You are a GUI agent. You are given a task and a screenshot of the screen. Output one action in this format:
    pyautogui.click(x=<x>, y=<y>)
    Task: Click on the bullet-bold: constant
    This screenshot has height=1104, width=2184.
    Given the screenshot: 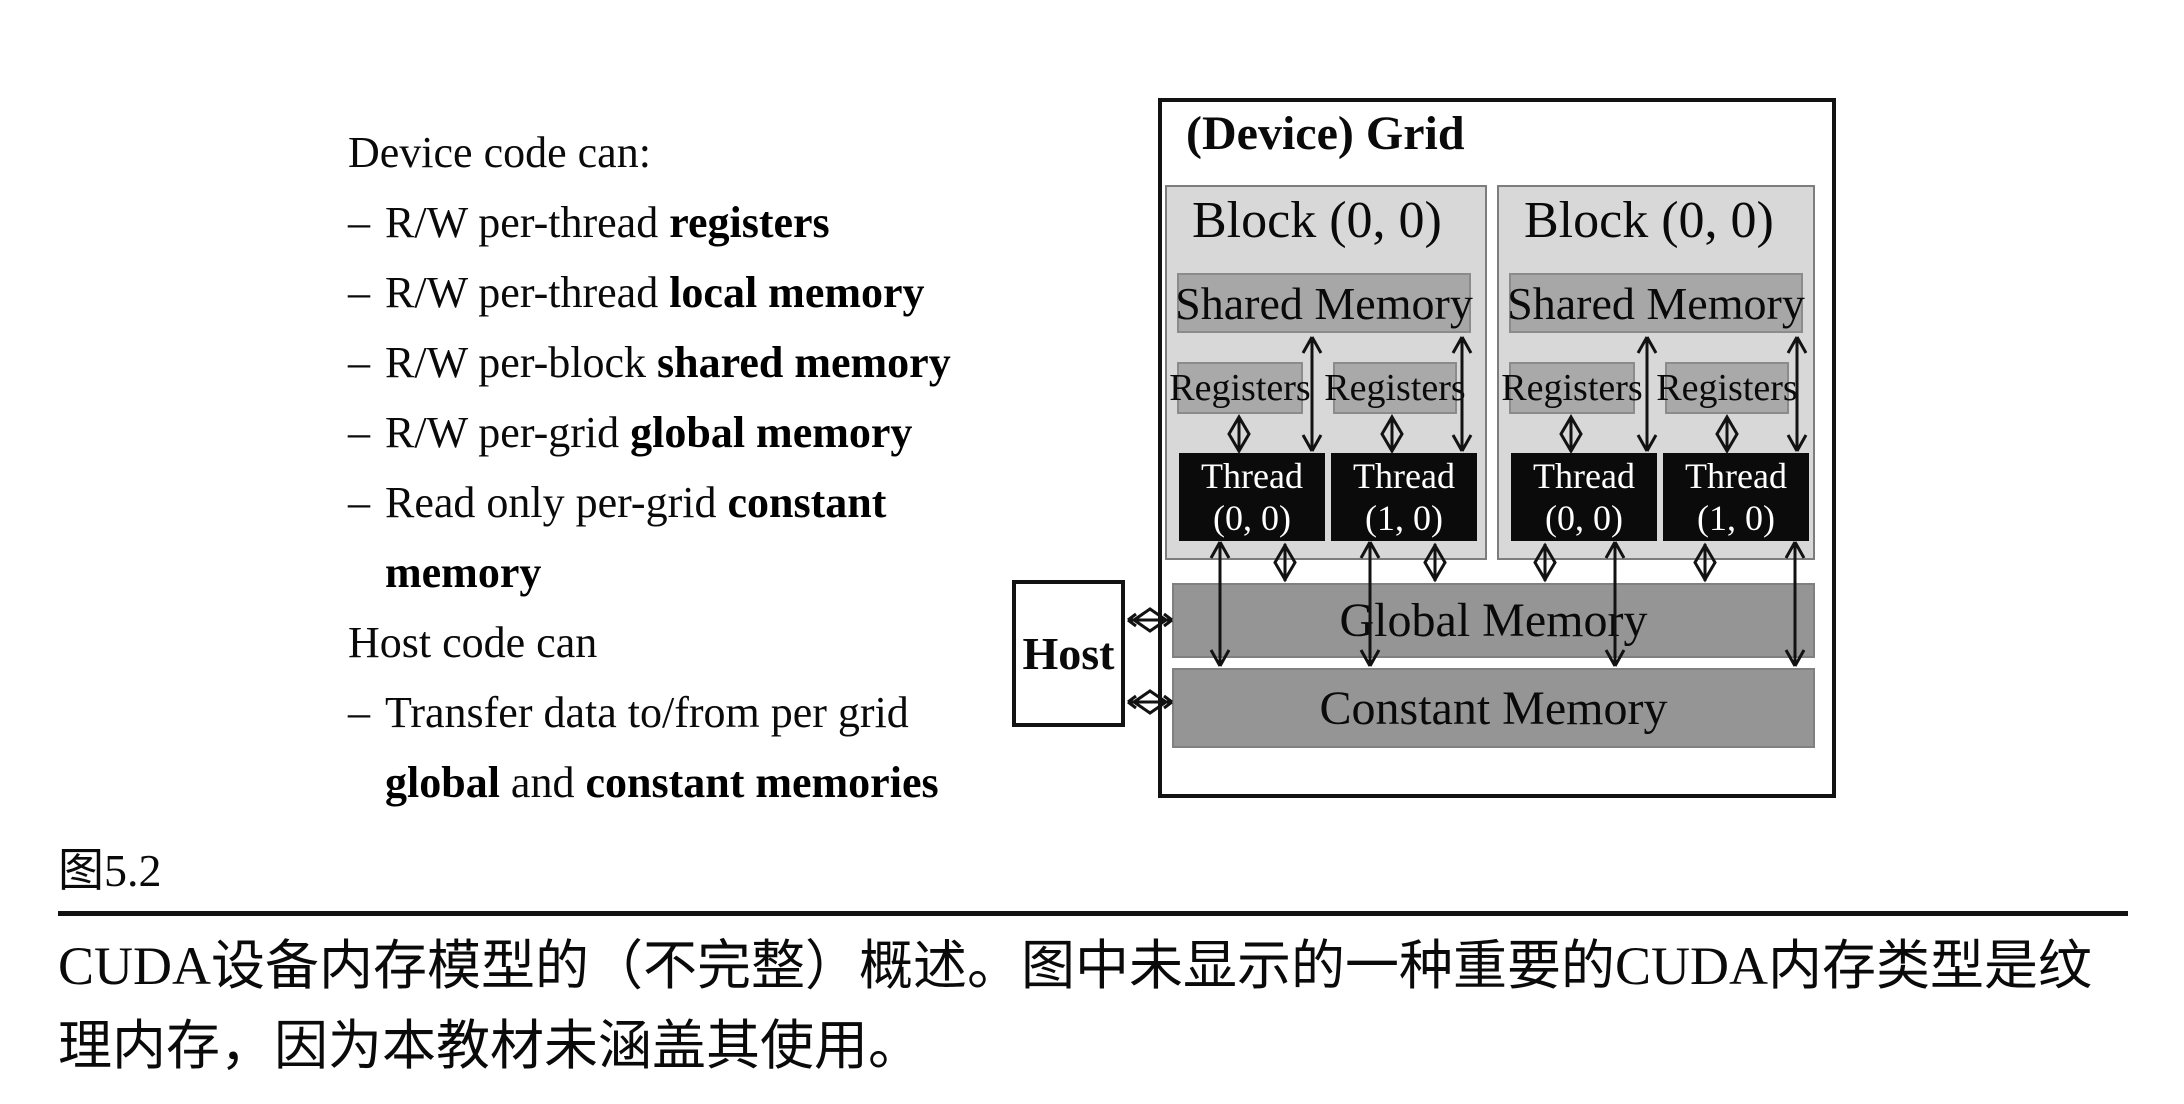 What is the action you would take?
    pyautogui.click(x=807, y=502)
    